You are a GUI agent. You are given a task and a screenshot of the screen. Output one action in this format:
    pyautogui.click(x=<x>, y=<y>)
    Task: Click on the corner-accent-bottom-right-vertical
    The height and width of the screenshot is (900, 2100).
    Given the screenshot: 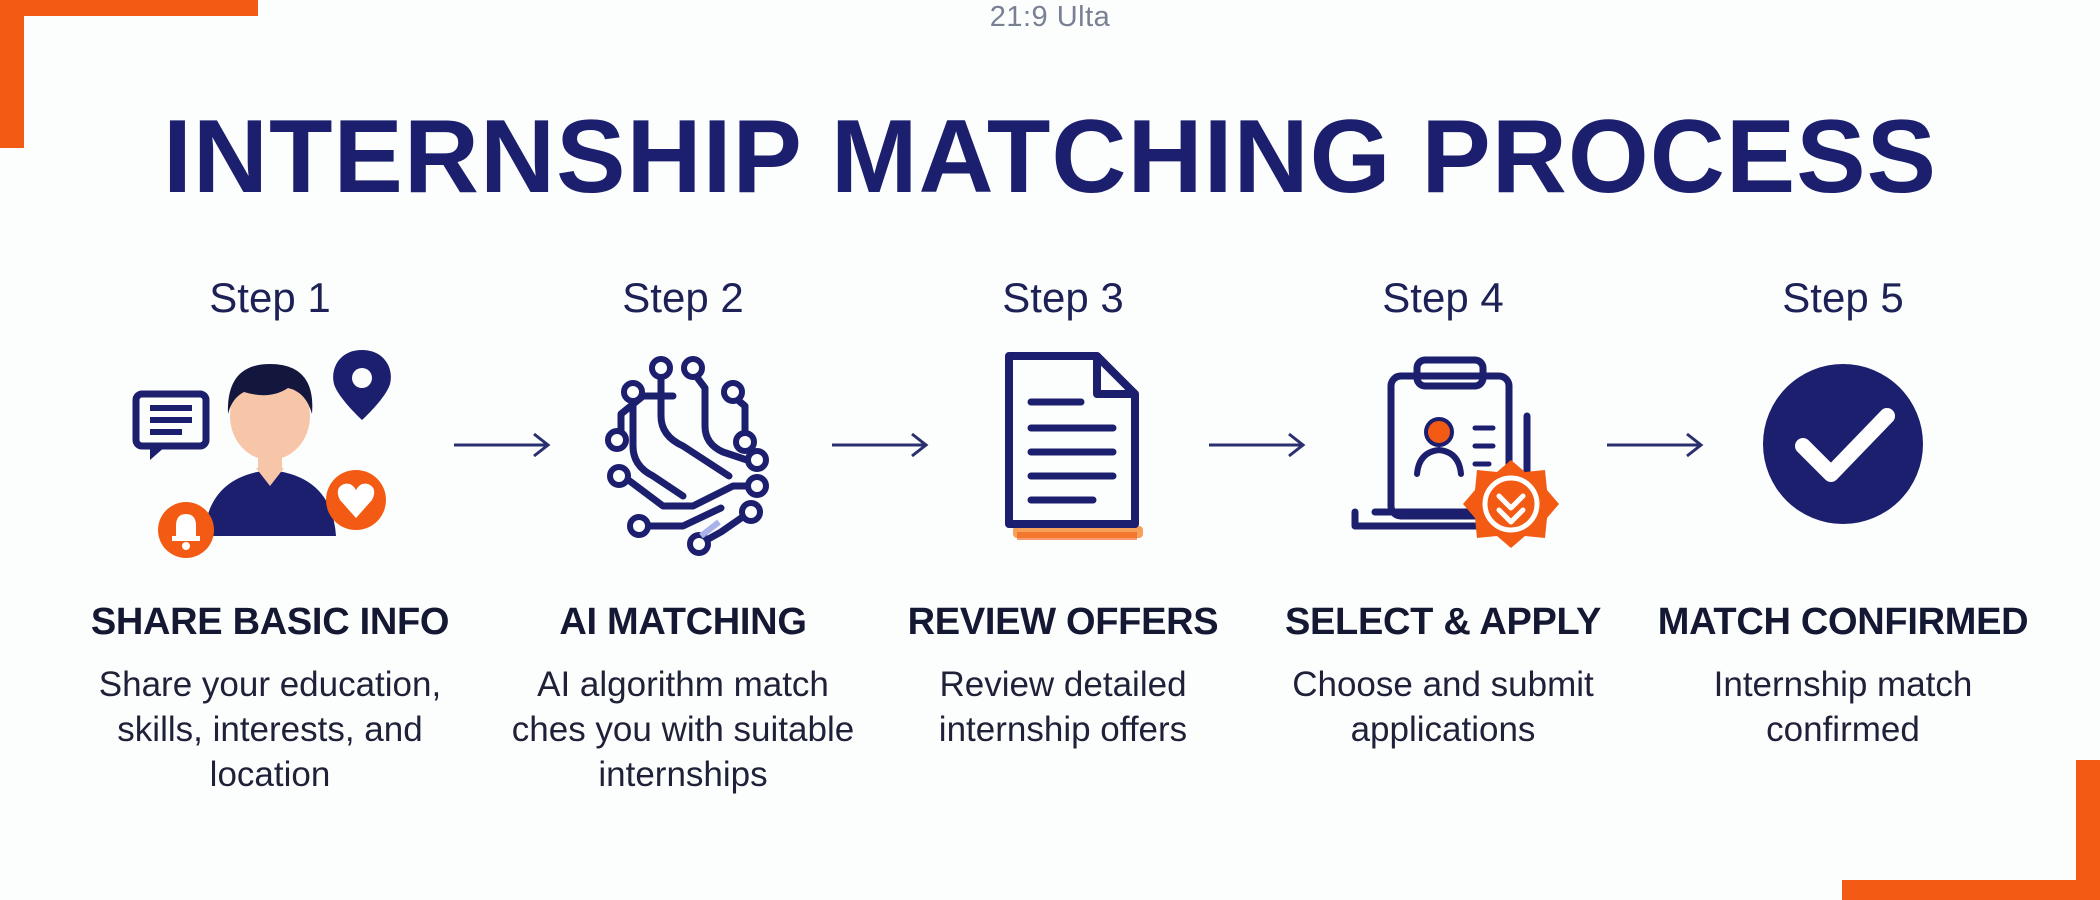 What is the action you would take?
    pyautogui.click(x=2088, y=830)
    